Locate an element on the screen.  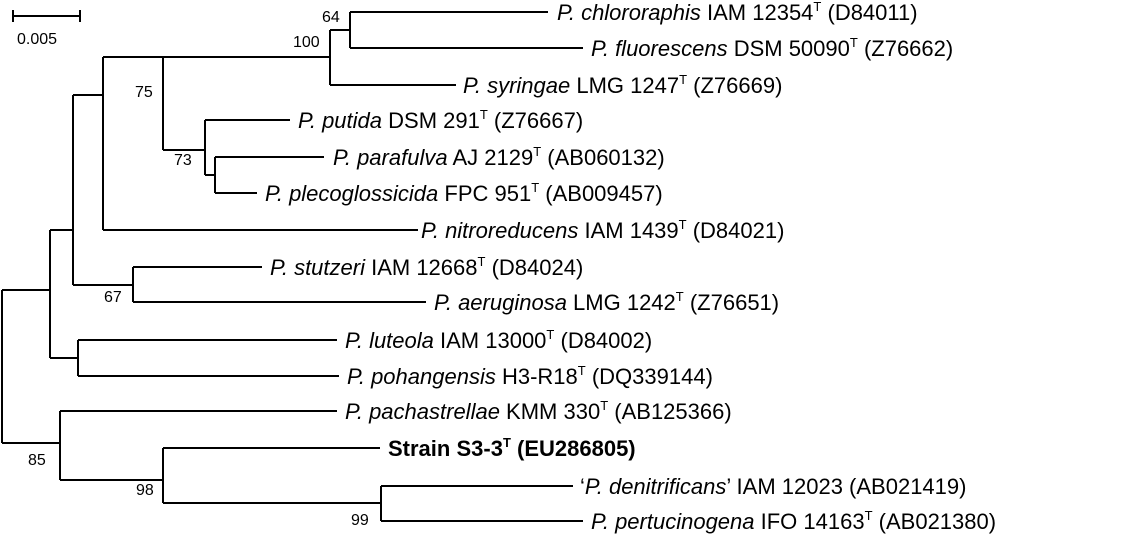
accession-number: (DQ339144) is located at coordinates (649, 376).